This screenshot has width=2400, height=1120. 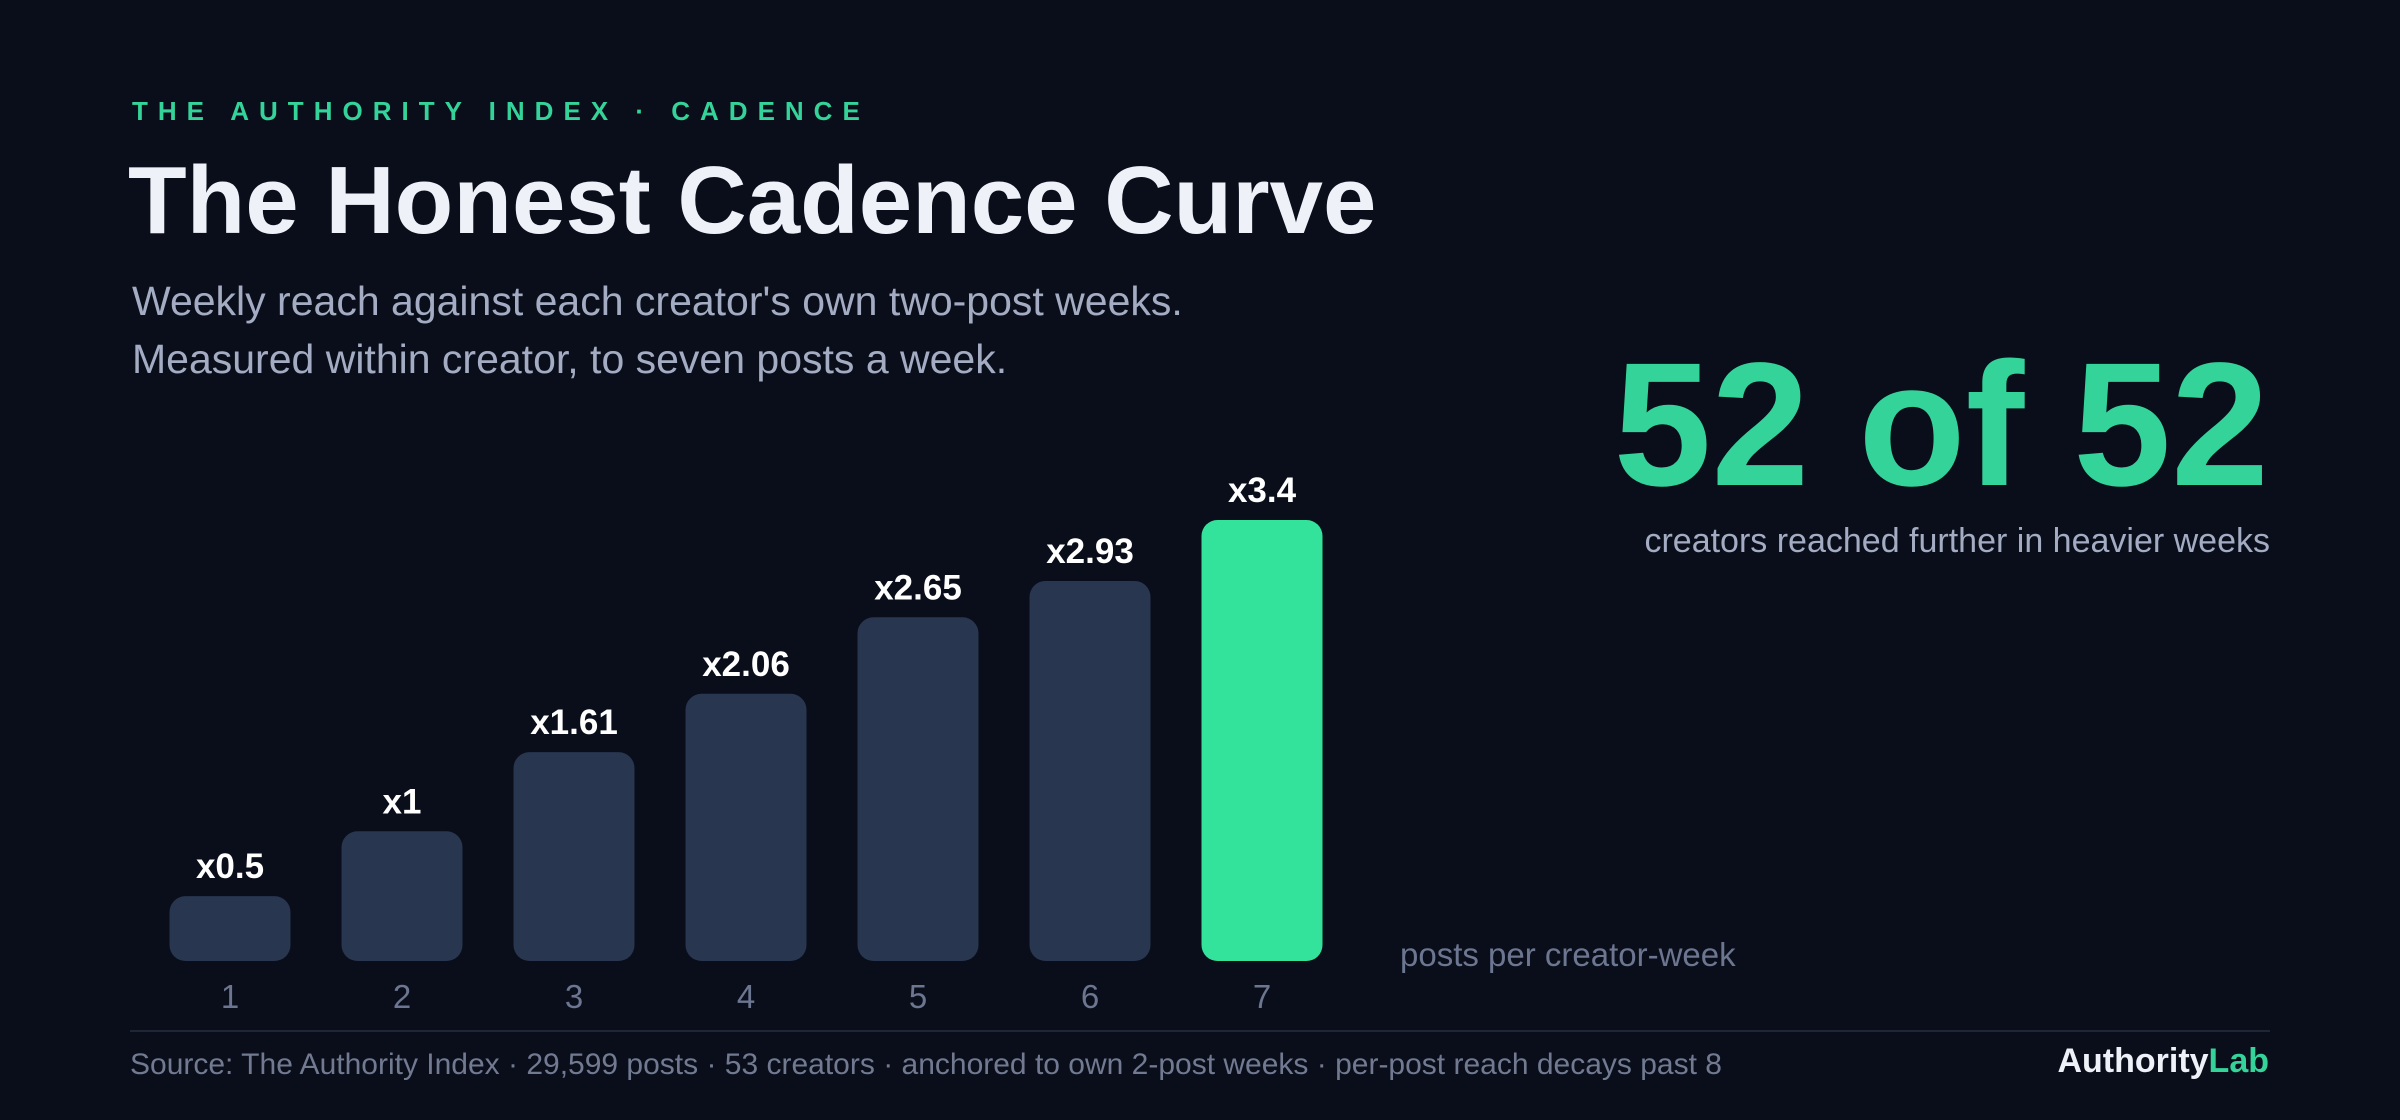 What do you see at coordinates (230, 996) in the screenshot?
I see `x-tick-label-1: 1` at bounding box center [230, 996].